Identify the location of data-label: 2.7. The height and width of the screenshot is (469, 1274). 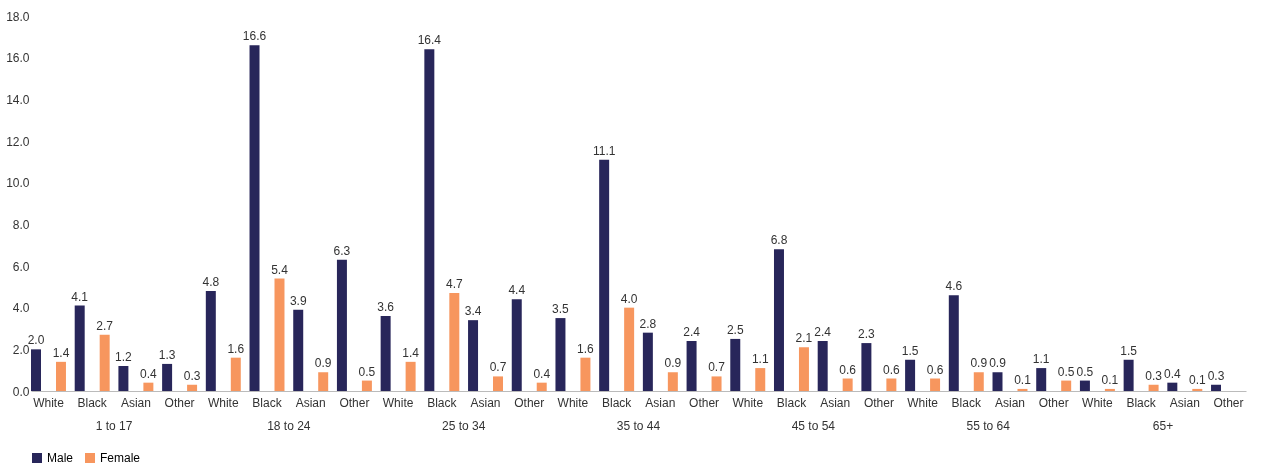
(105, 325).